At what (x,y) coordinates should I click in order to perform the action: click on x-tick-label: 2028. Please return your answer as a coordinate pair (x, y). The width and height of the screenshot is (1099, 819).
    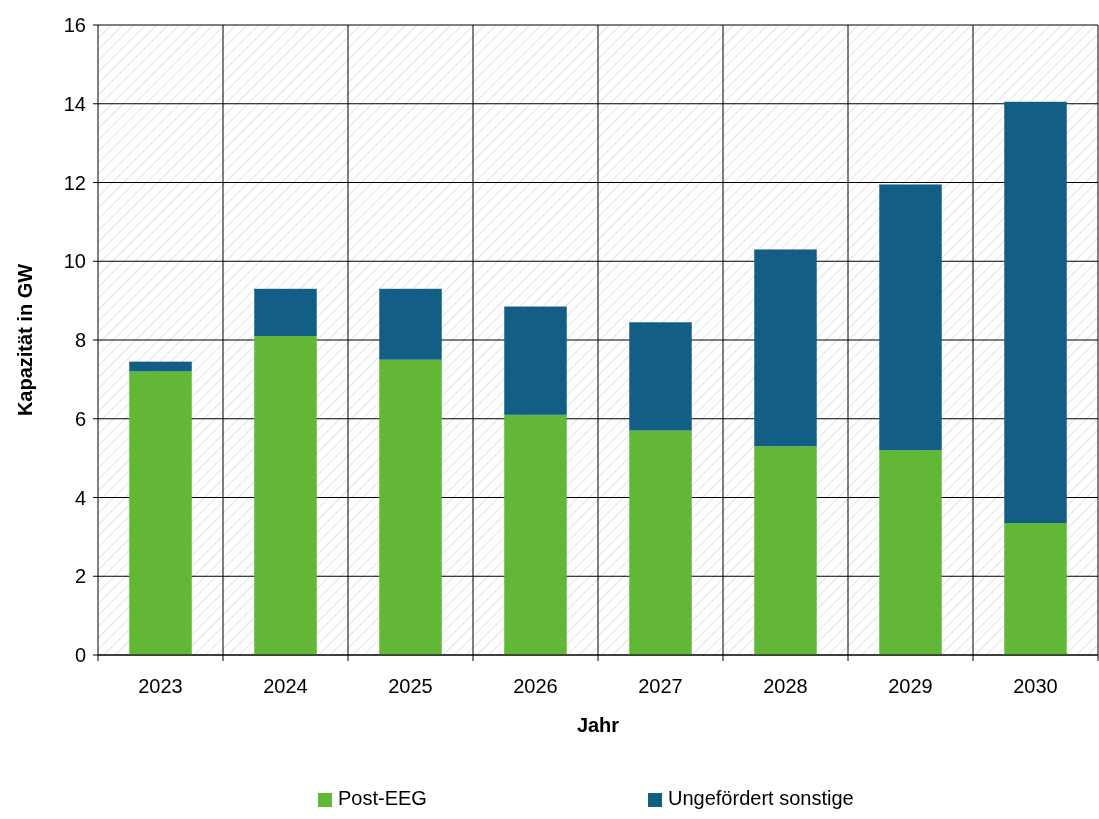
    Looking at the image, I should click on (785, 686).